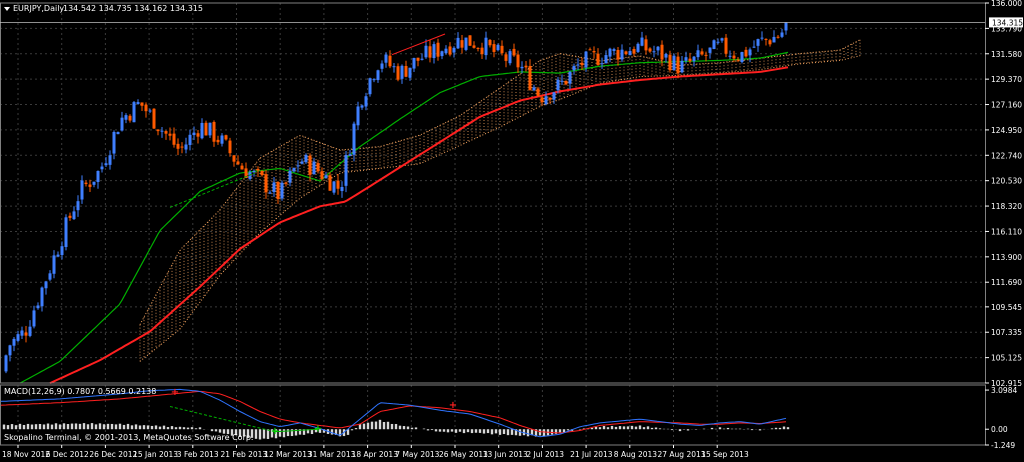 The image size is (1024, 462). I want to click on macd-panel: + + + +, so click(395, 413).